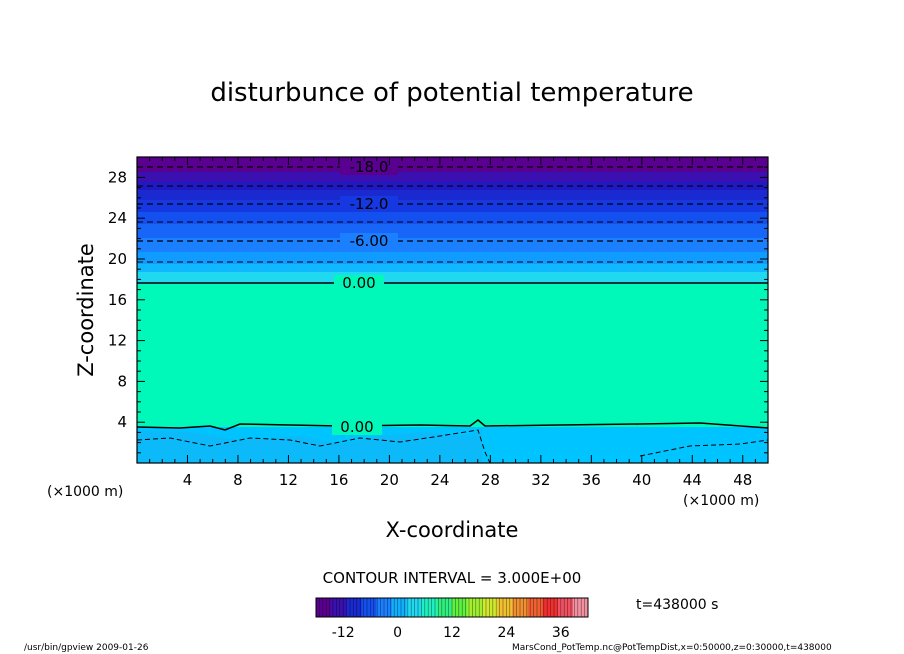 The height and width of the screenshot is (654, 904). What do you see at coordinates (506, 633) in the screenshot?
I see `colorbar-tick-label: 24` at bounding box center [506, 633].